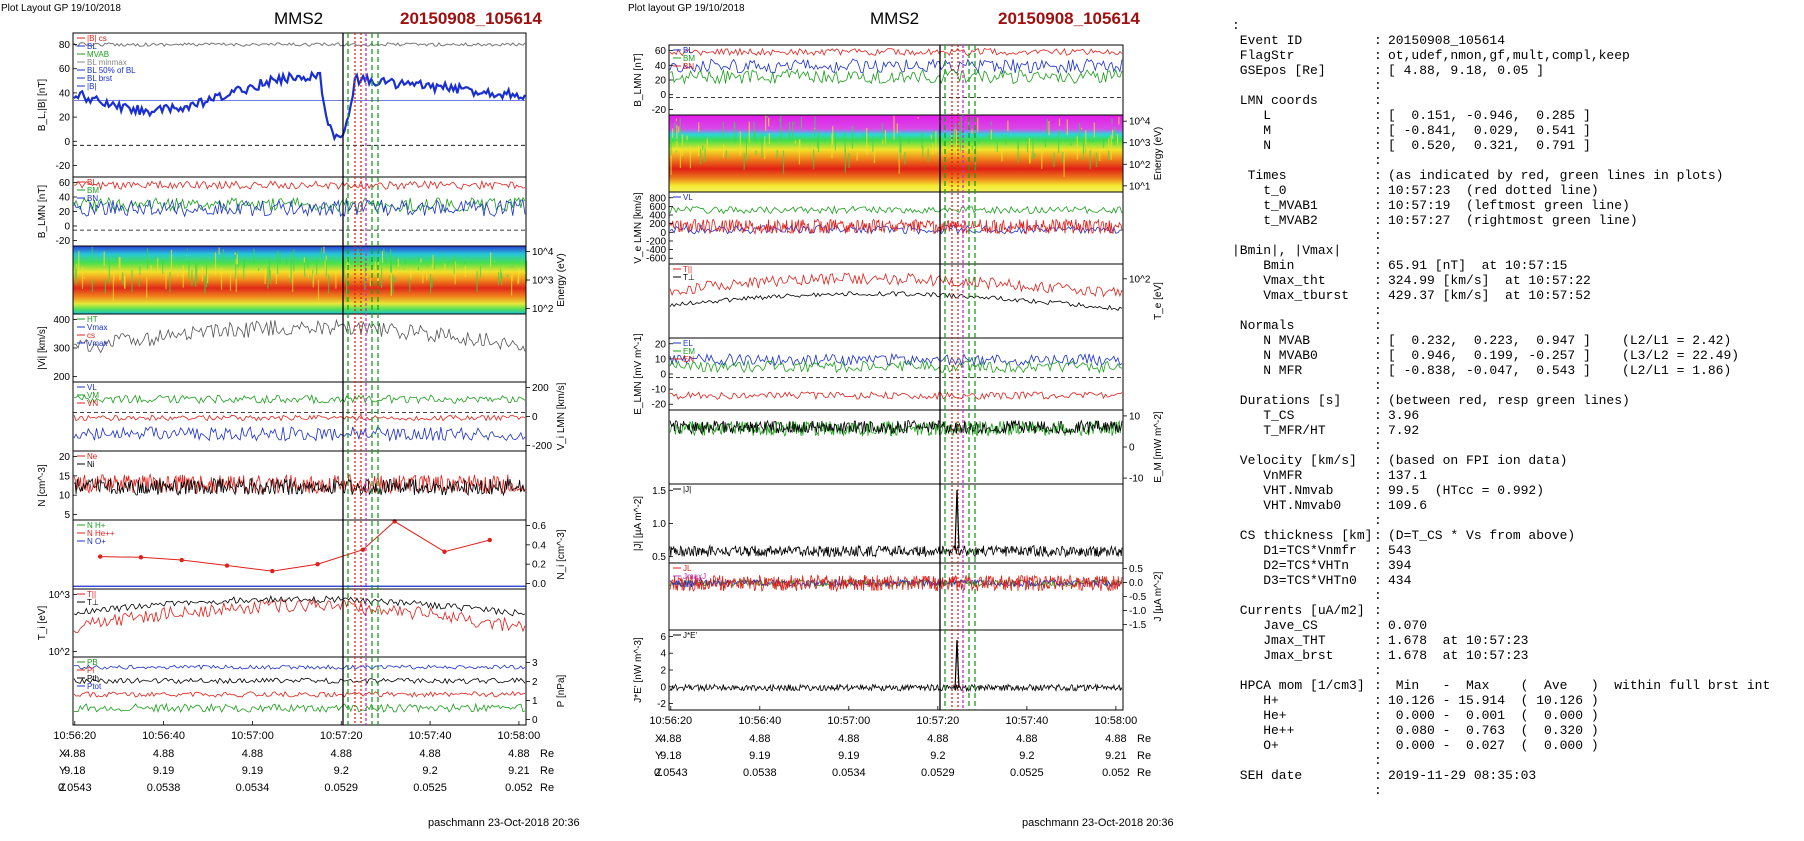  Describe the element at coordinates (1512, 550) in the screenshot. I see `info-row: D1=TCS*Vnmfr:543` at that location.